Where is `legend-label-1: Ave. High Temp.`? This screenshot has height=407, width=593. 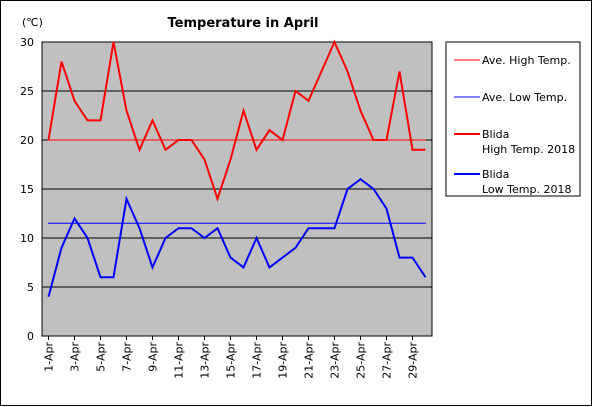
legend-label-1: Ave. High Temp. is located at coordinates (526, 60).